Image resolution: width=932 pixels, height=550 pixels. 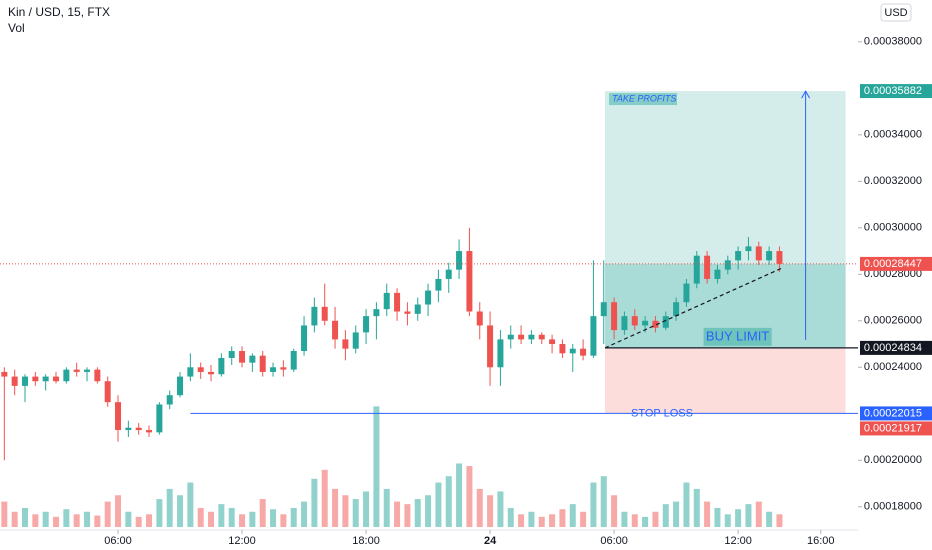 I want to click on y-tick-label: 0.00030000, so click(x=893, y=228).